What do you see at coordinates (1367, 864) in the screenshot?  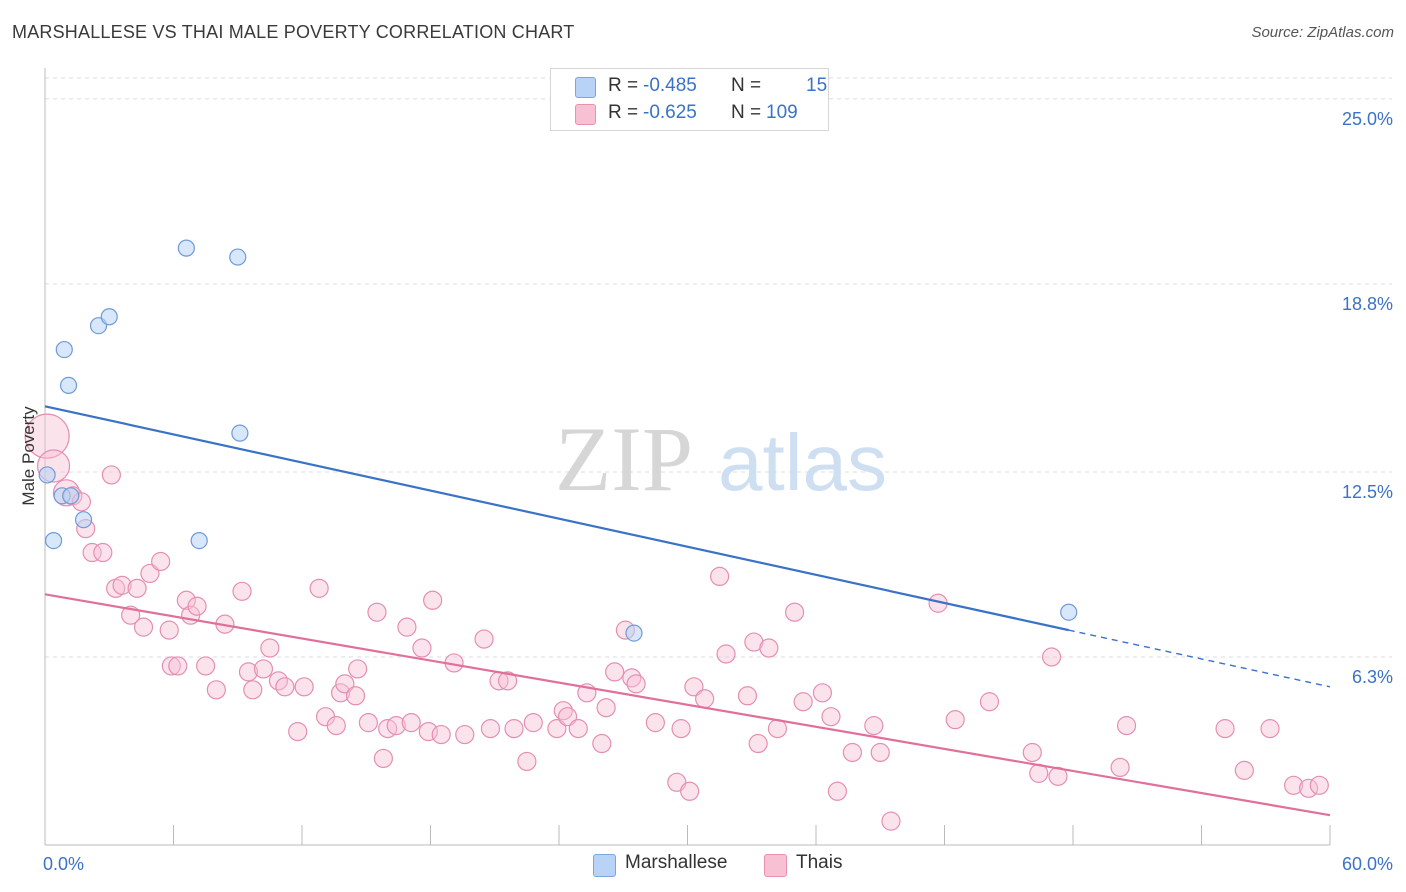 I see `x-tick-label: 60.0%` at bounding box center [1367, 864].